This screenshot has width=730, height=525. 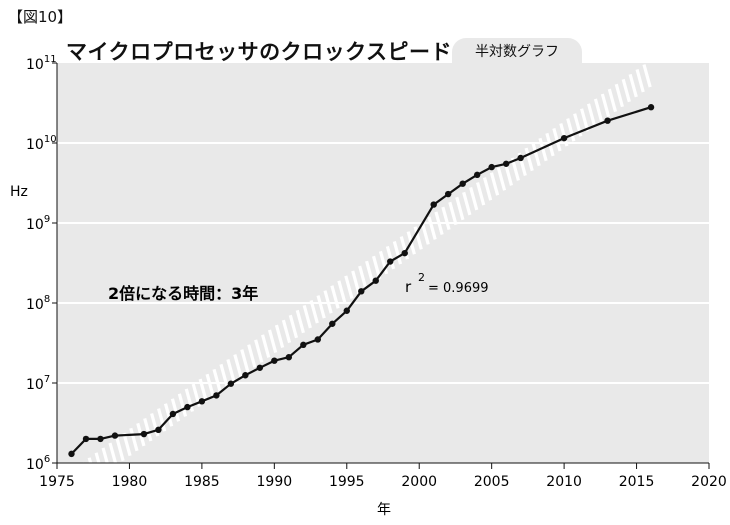 What do you see at coordinates (421, 277) in the screenshot?
I see `r-squared-exponent: 2` at bounding box center [421, 277].